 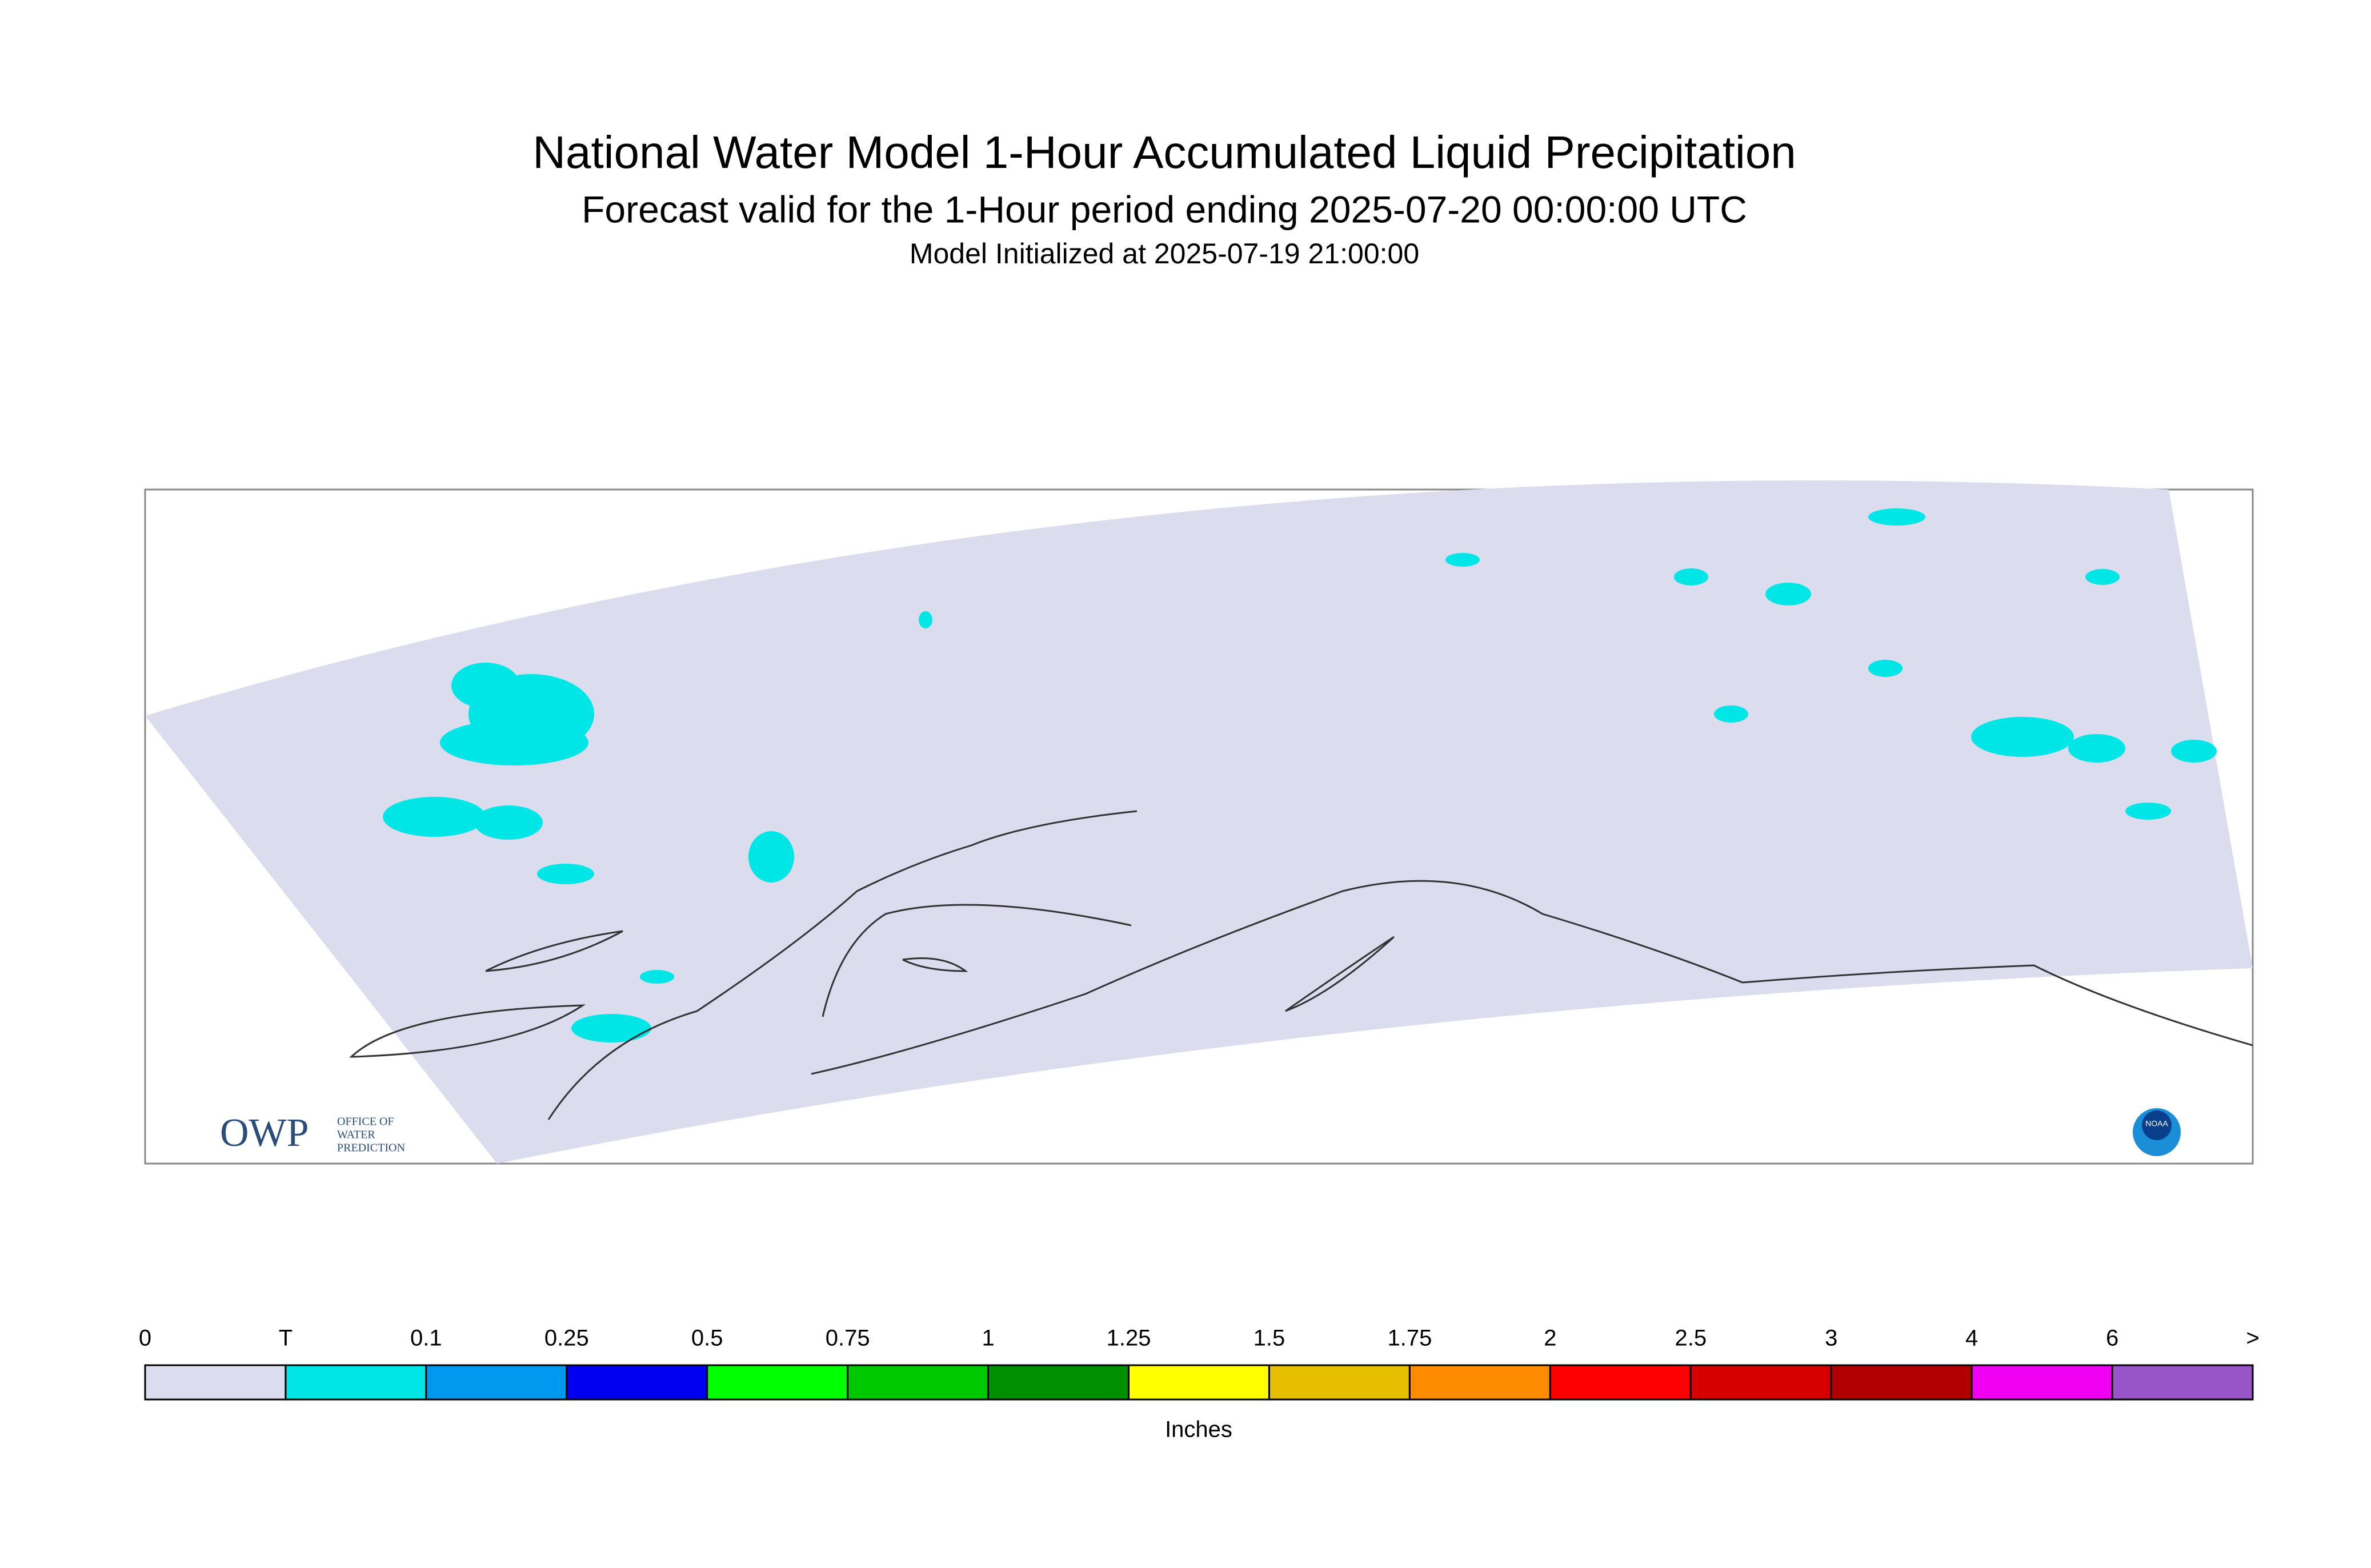 What do you see at coordinates (1831, 1339) in the screenshot?
I see `colorbar-label: 3` at bounding box center [1831, 1339].